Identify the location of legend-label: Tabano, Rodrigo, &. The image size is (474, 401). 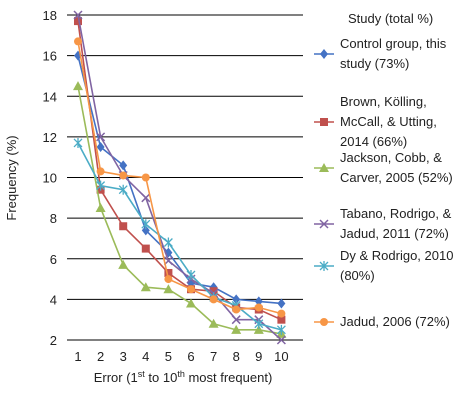
(396, 213).